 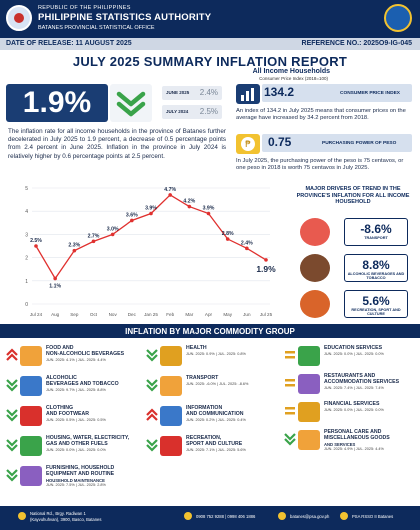 I want to click on footer-phone: 0908 752 9288 | 0998 406 1886, so click(x=226, y=516).